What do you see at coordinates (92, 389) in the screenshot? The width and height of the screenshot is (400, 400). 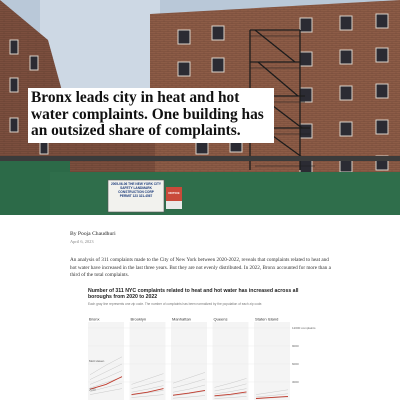 I see `chart-annotation: 2020` at bounding box center [92, 389].